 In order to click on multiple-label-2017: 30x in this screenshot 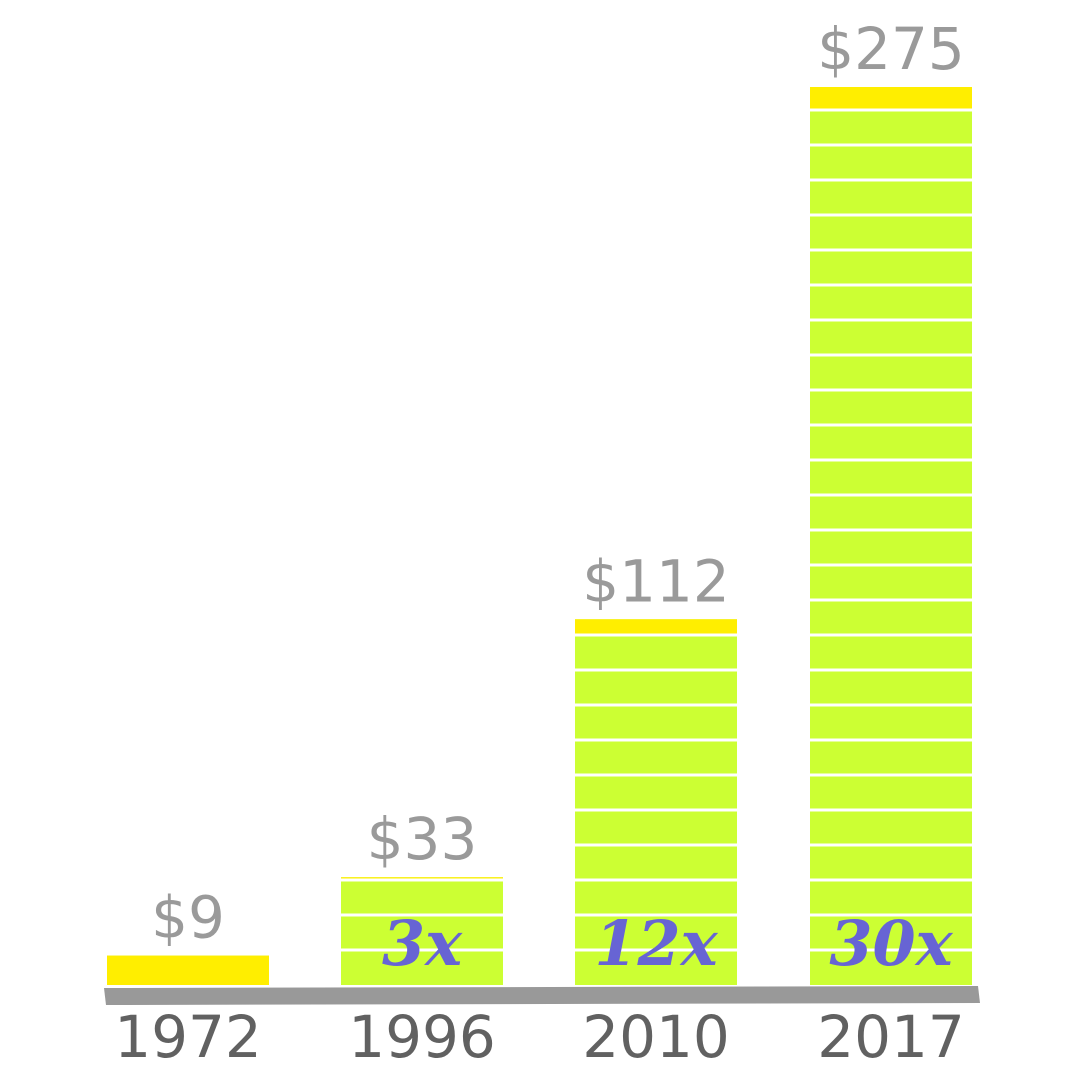, I will do `click(891, 943)`.